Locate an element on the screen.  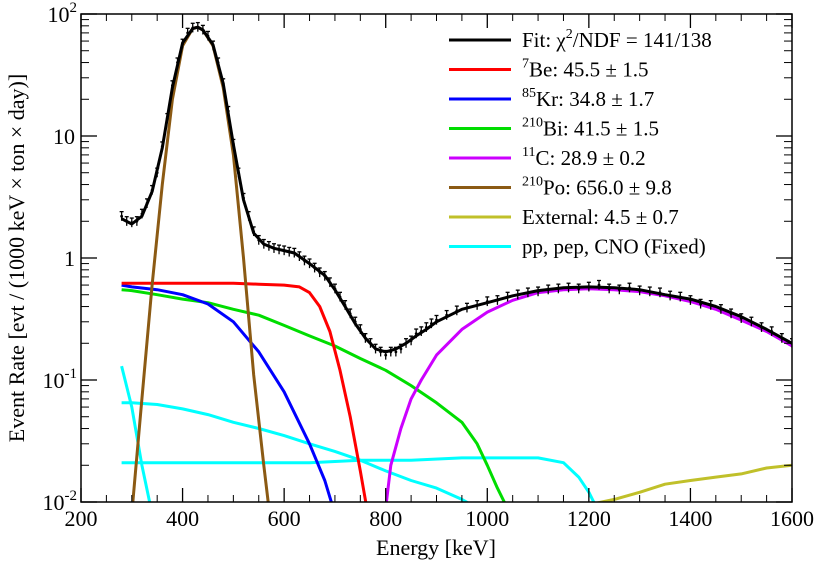
legend-label-external: External: 4.5 ± 0.7 is located at coordinates (600, 217).